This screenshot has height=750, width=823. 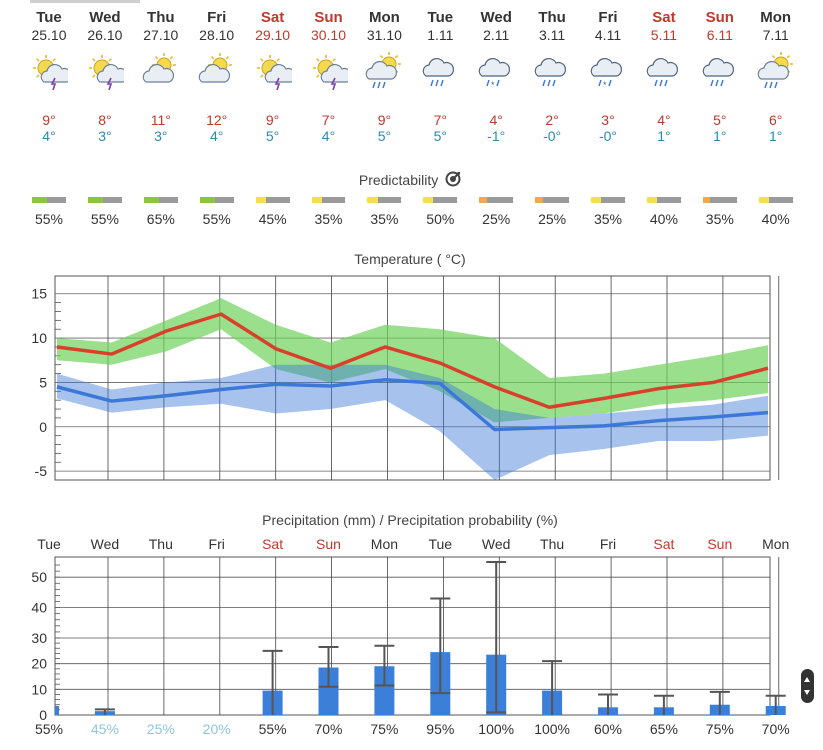 I want to click on day-name: Sat, so click(x=664, y=17).